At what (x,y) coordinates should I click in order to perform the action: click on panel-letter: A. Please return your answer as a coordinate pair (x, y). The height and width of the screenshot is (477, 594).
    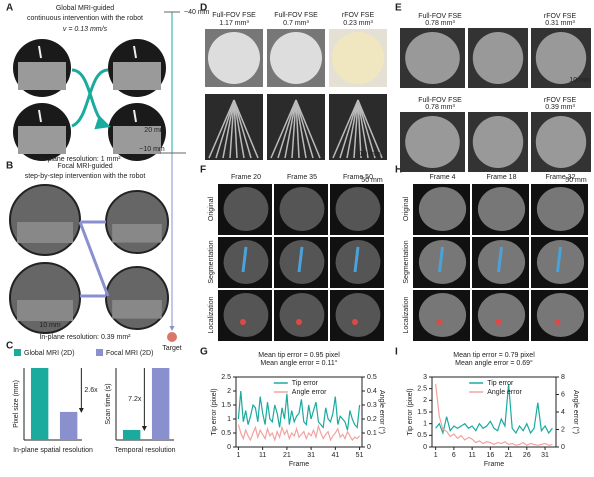
    Looking at the image, I should click on (9, 8).